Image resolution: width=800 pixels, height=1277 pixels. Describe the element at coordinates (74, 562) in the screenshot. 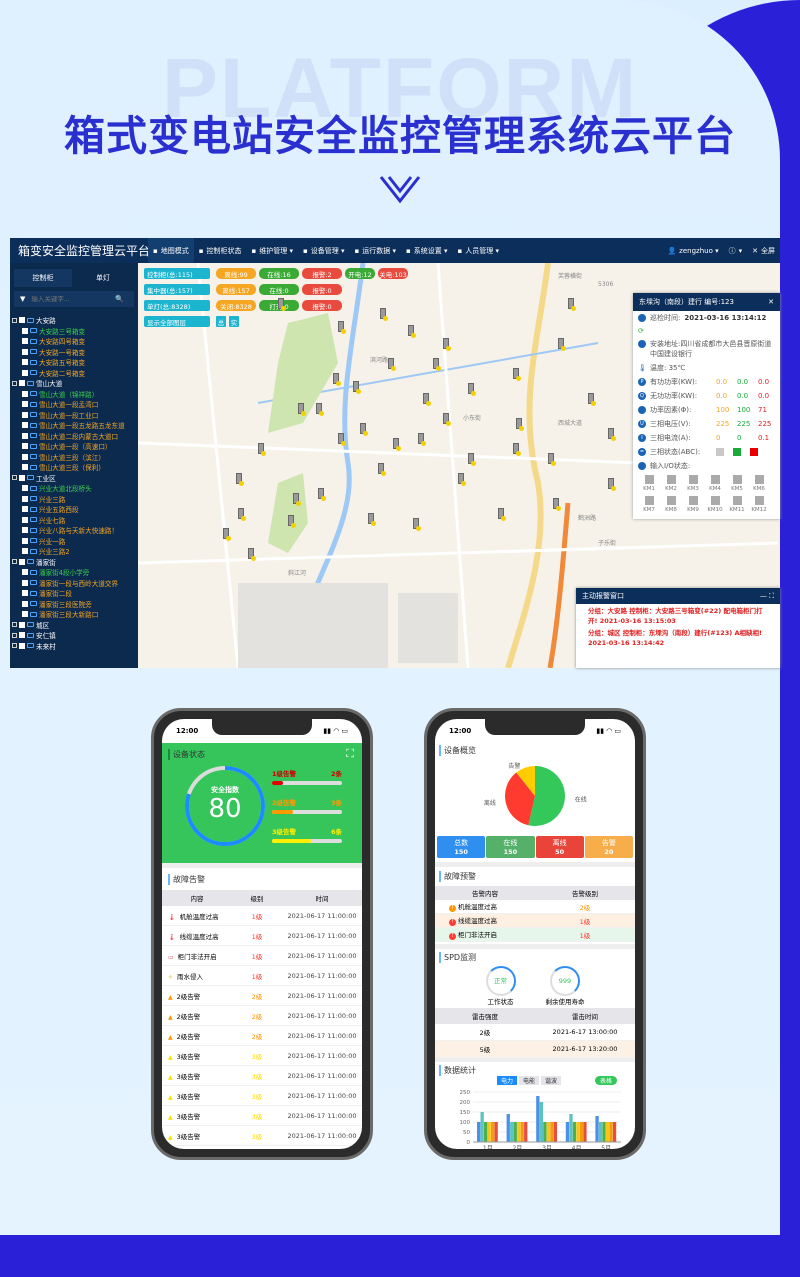

I see `tree-group: 潘家街` at that location.